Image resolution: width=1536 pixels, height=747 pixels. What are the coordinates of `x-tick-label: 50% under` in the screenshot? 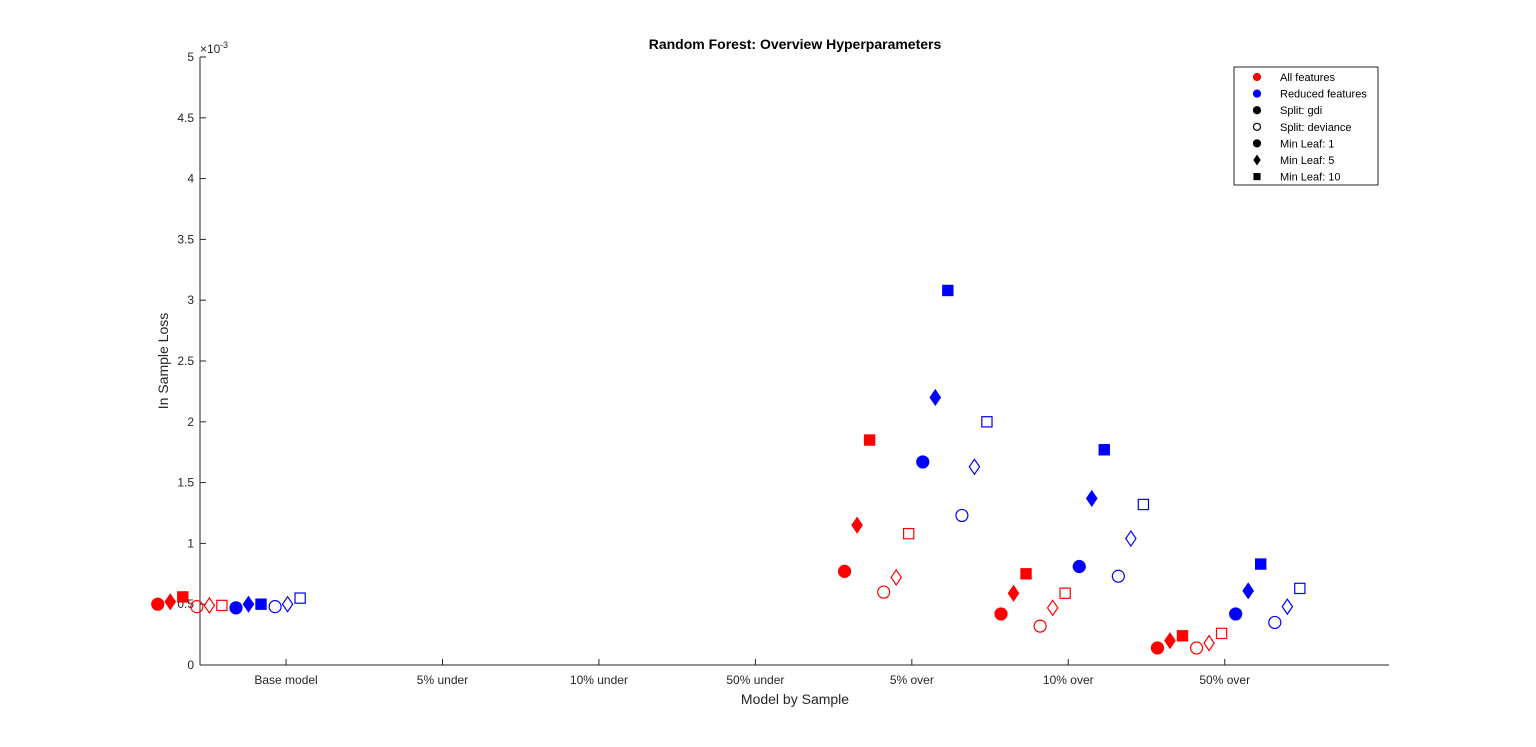 It's located at (755, 680).